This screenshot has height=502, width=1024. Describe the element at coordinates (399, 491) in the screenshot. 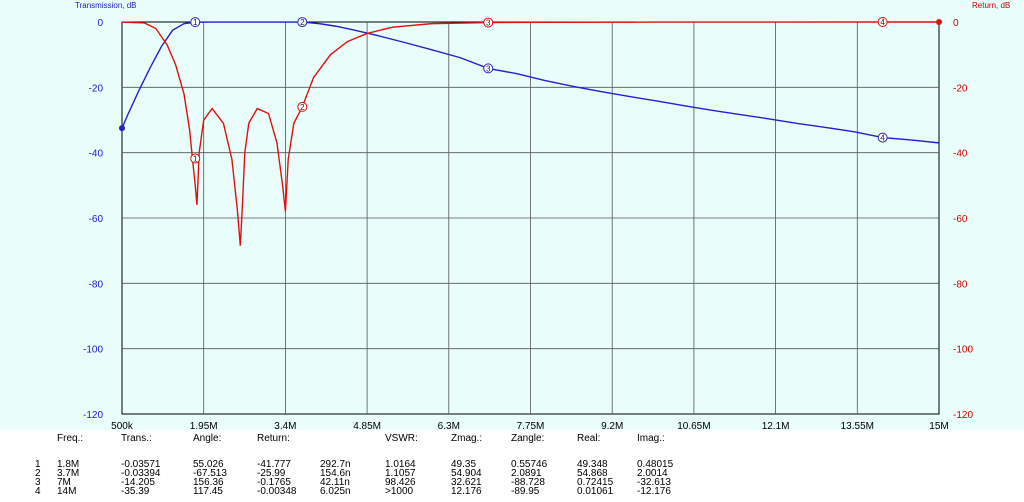

I see `table-cell: >1000` at that location.